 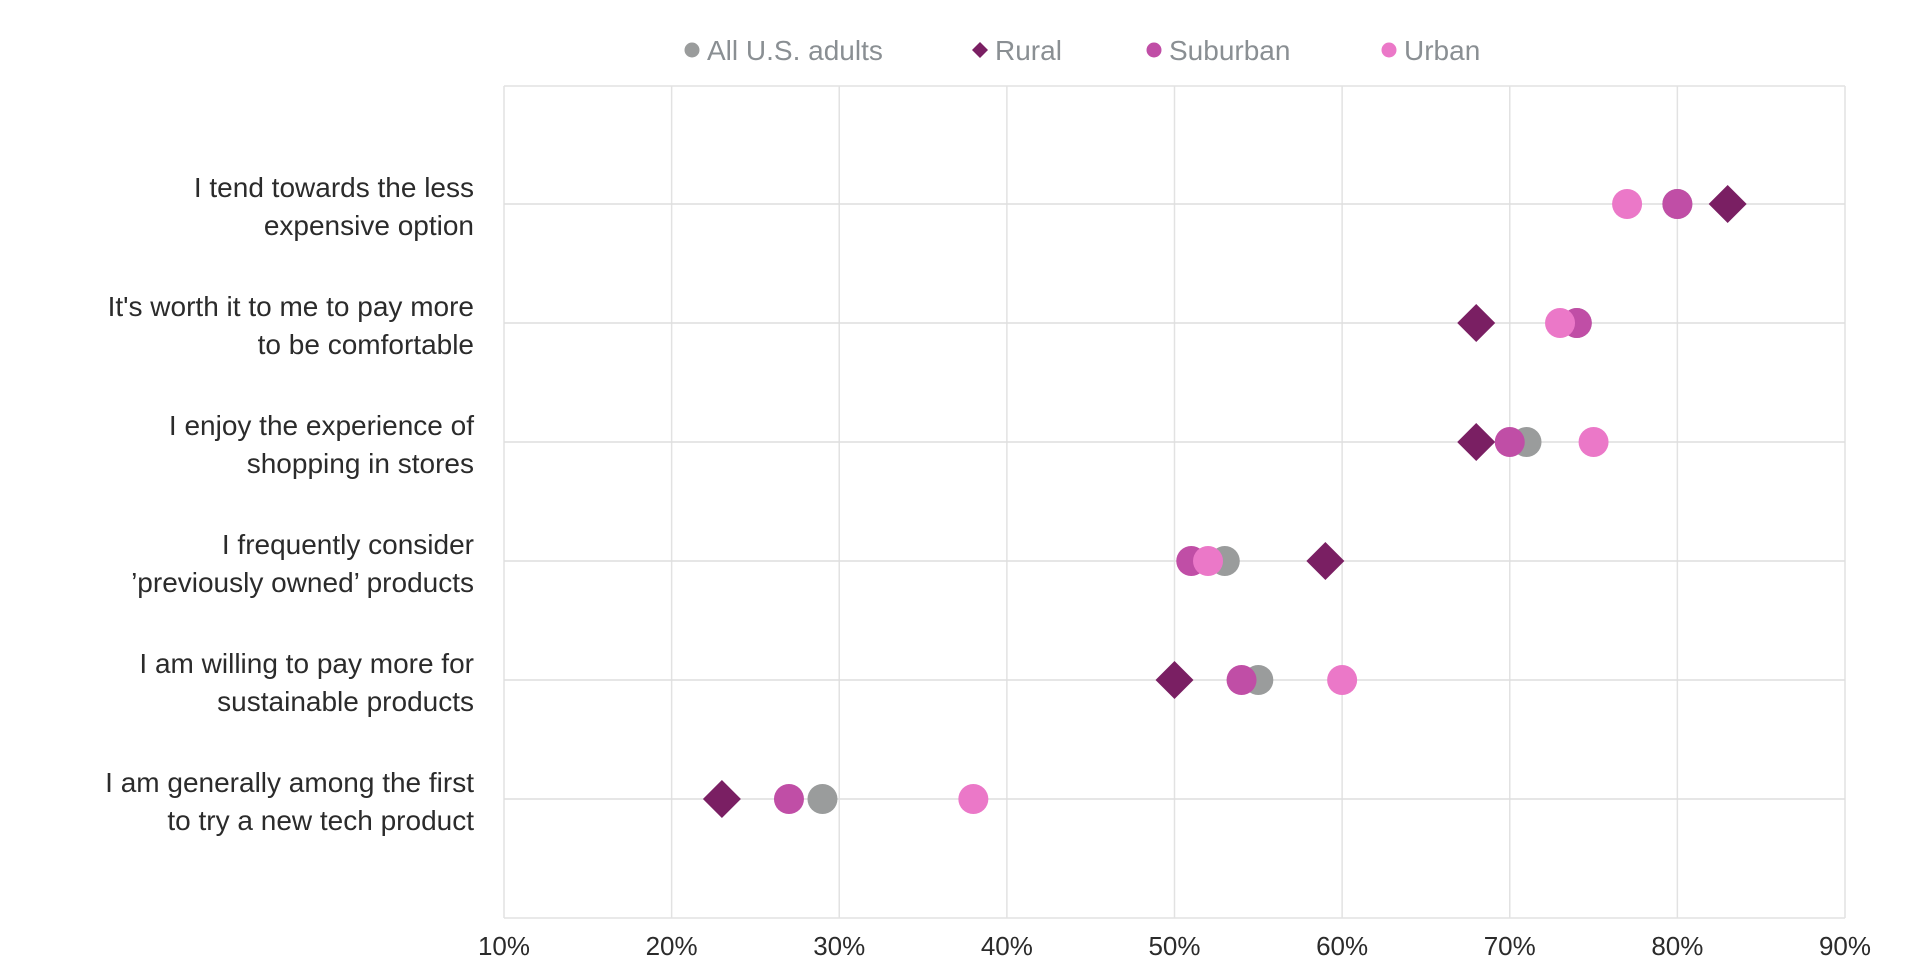 What do you see at coordinates (822, 799) in the screenshot?
I see `data-point-all-u-s-adults` at bounding box center [822, 799].